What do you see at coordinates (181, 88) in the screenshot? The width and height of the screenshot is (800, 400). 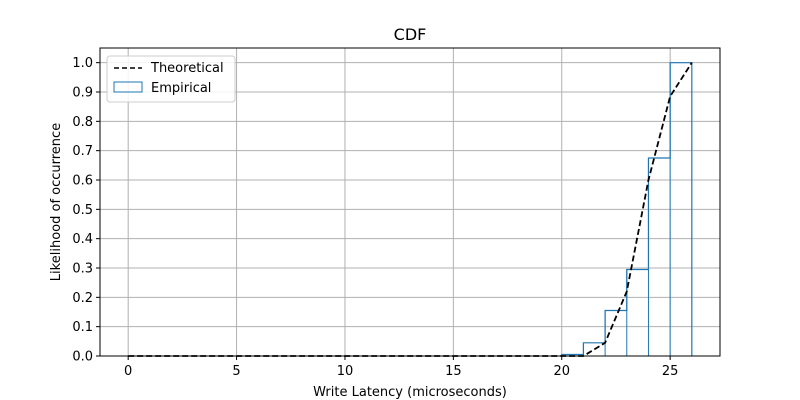 I see `legend-empirical-label: Empirical` at bounding box center [181, 88].